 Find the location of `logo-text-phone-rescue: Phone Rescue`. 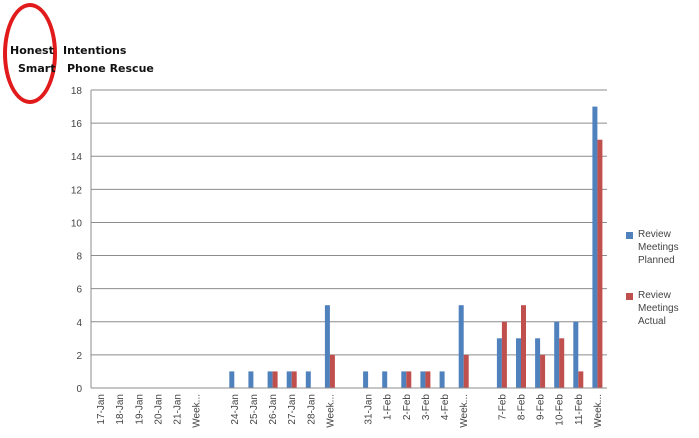

logo-text-phone-rescue: Phone Rescue is located at coordinates (110, 68).